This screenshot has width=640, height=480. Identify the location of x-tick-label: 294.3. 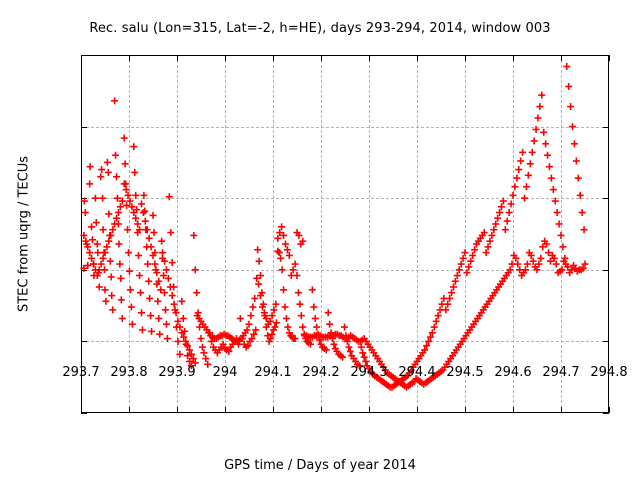
(369, 372).